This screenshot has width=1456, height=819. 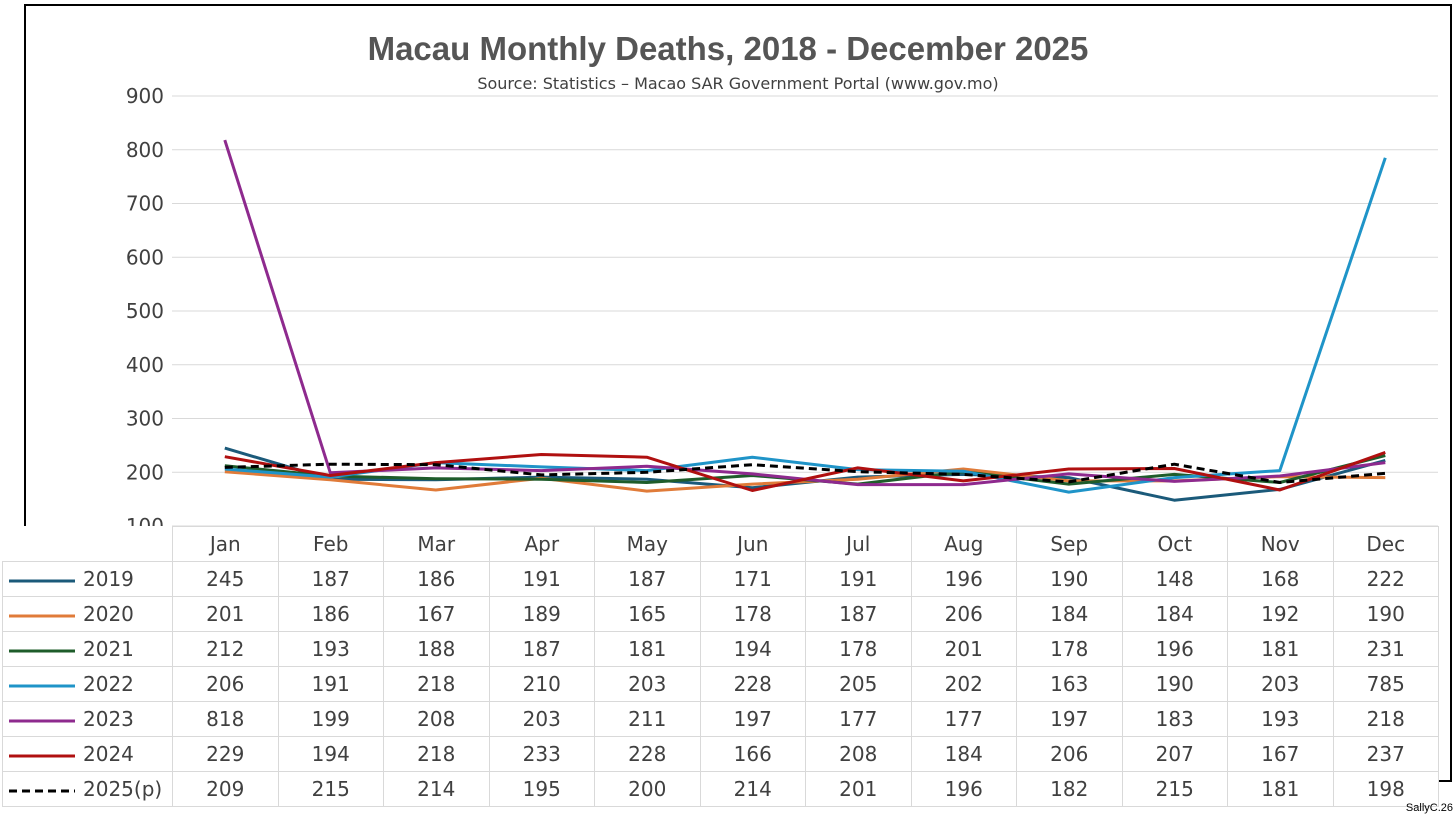 What do you see at coordinates (541, 754) in the screenshot?
I see `data-label: 233` at bounding box center [541, 754].